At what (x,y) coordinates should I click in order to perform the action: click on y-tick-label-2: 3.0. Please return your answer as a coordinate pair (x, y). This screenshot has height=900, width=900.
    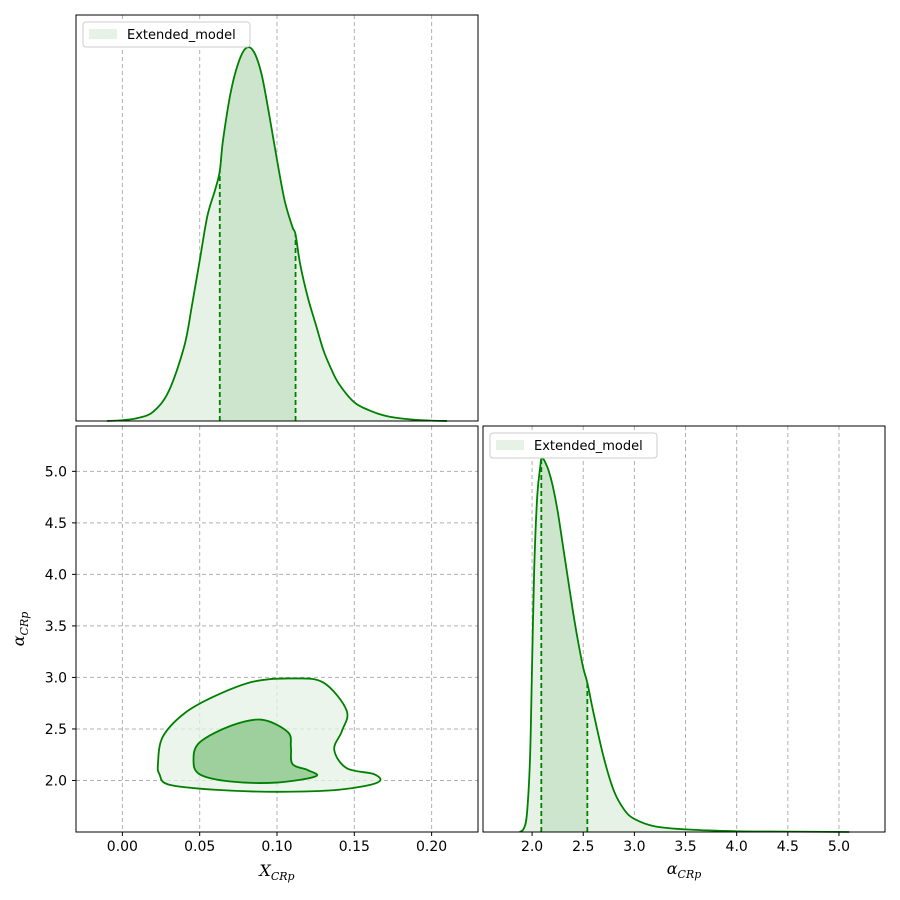
    Looking at the image, I should click on (56, 678).